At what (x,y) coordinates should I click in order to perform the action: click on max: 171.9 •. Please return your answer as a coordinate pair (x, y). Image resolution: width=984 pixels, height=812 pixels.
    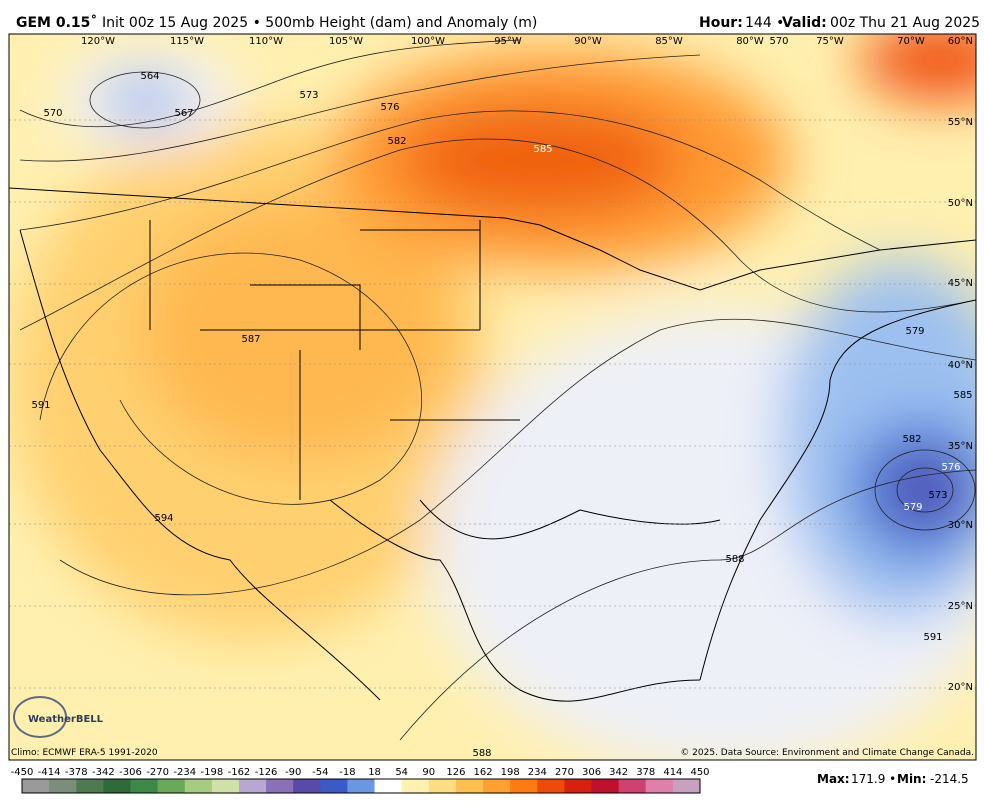
    Looking at the image, I should click on (873, 779).